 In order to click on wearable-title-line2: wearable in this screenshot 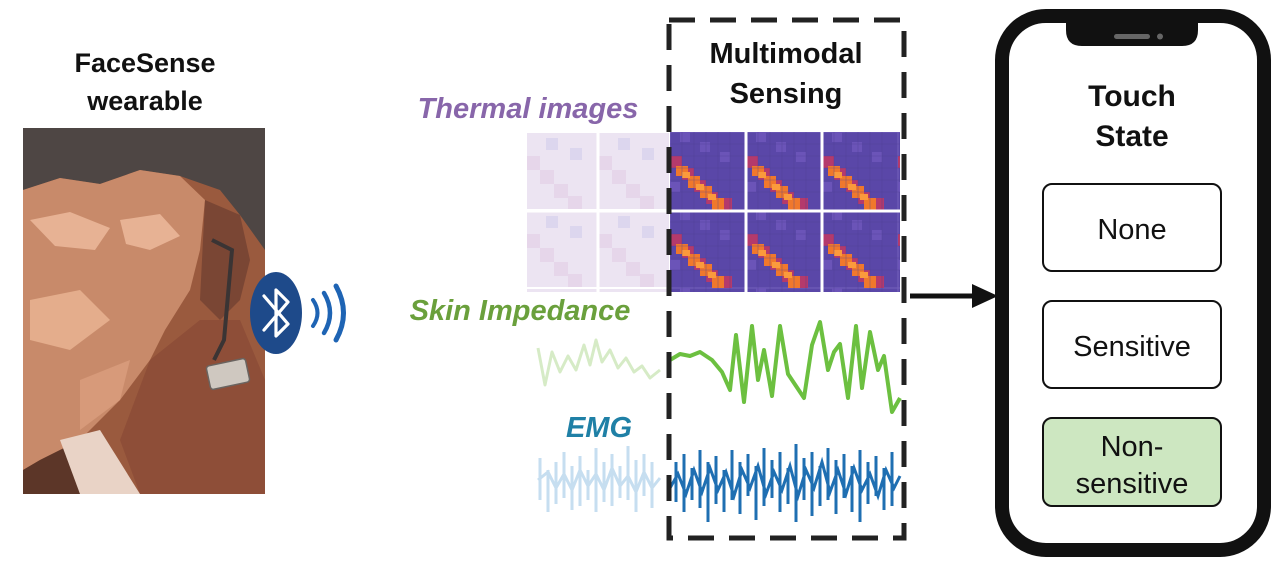, I will do `click(144, 101)`.